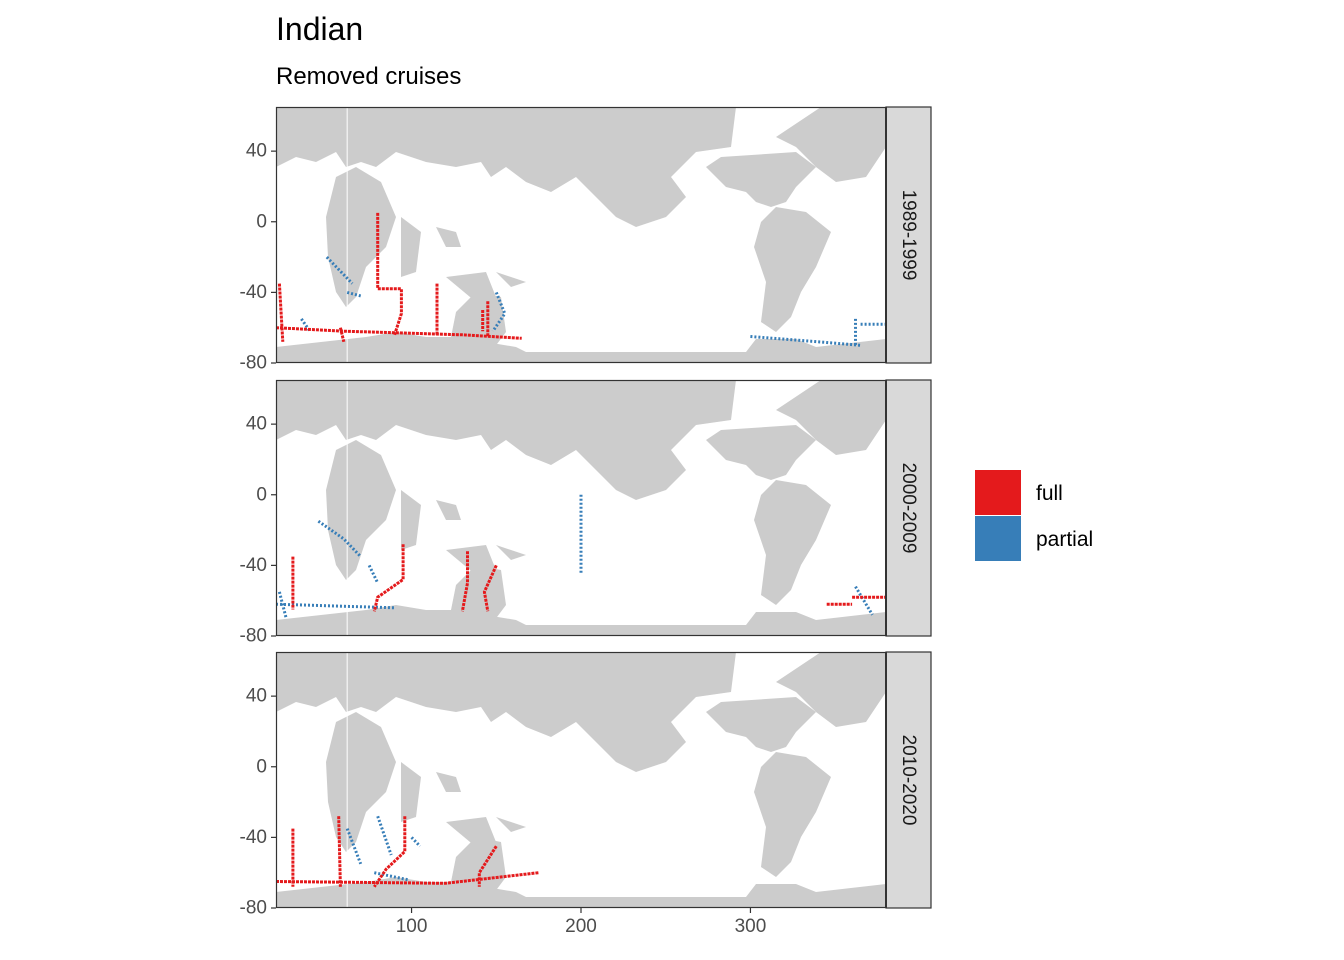 The image size is (1344, 960). I want to click on facet-label: 2010-2020, so click(908, 780).